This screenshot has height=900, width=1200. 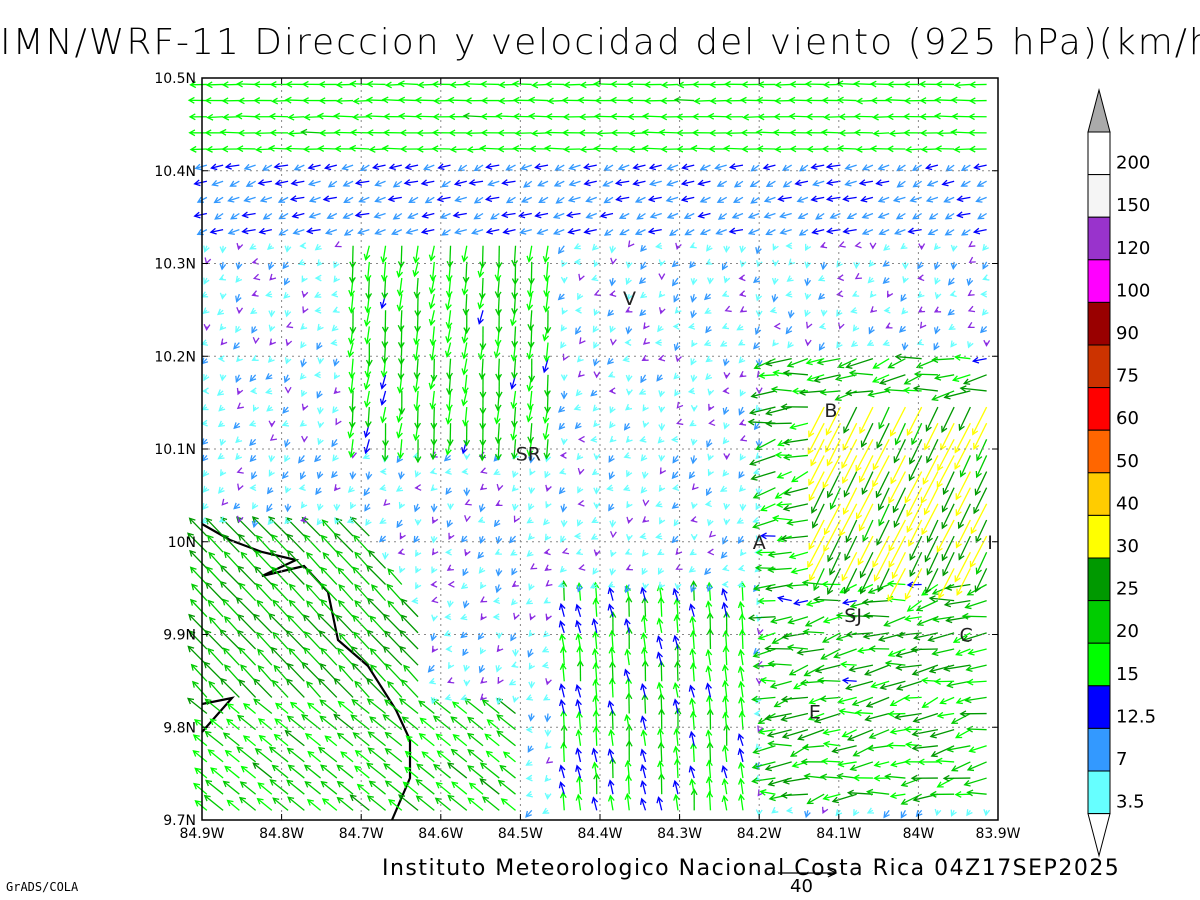 I want to click on colorbar-label: 12.5, so click(x=1136, y=716).